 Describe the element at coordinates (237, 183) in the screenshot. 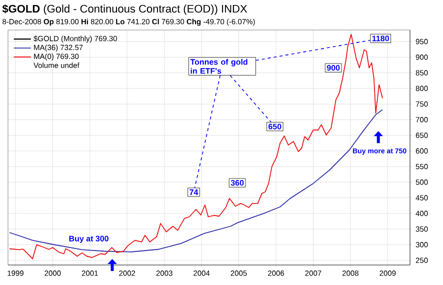

I see `annotation: 360` at that location.